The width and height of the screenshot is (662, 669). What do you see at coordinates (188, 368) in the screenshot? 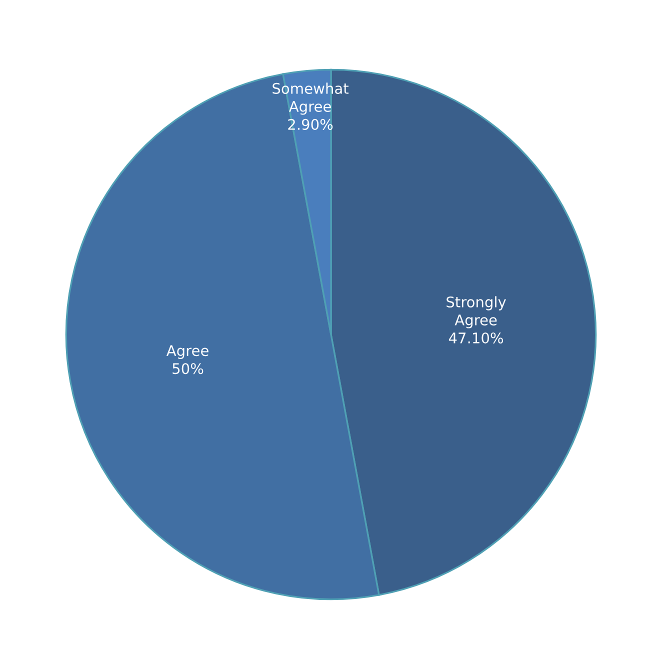
I see `data-label: 50%` at bounding box center [188, 368].